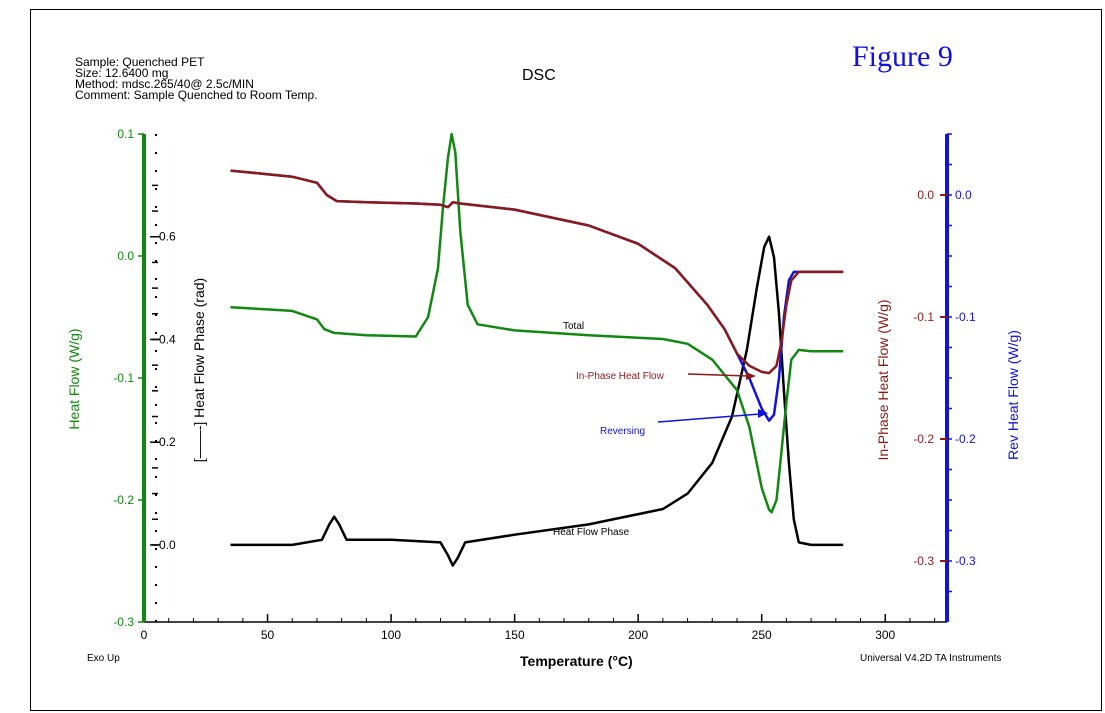 This screenshot has height=713, width=1105. I want to click on x-tick-label: 0, so click(144, 635).